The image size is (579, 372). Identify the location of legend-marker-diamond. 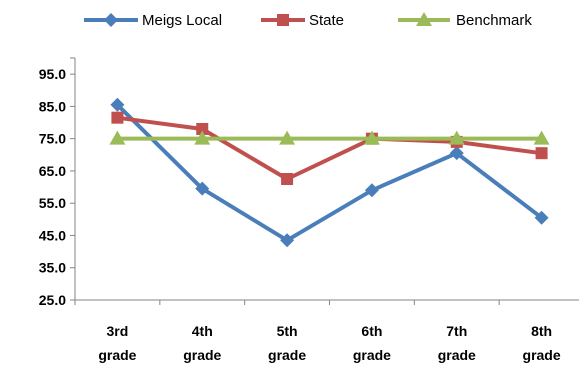
(111, 20).